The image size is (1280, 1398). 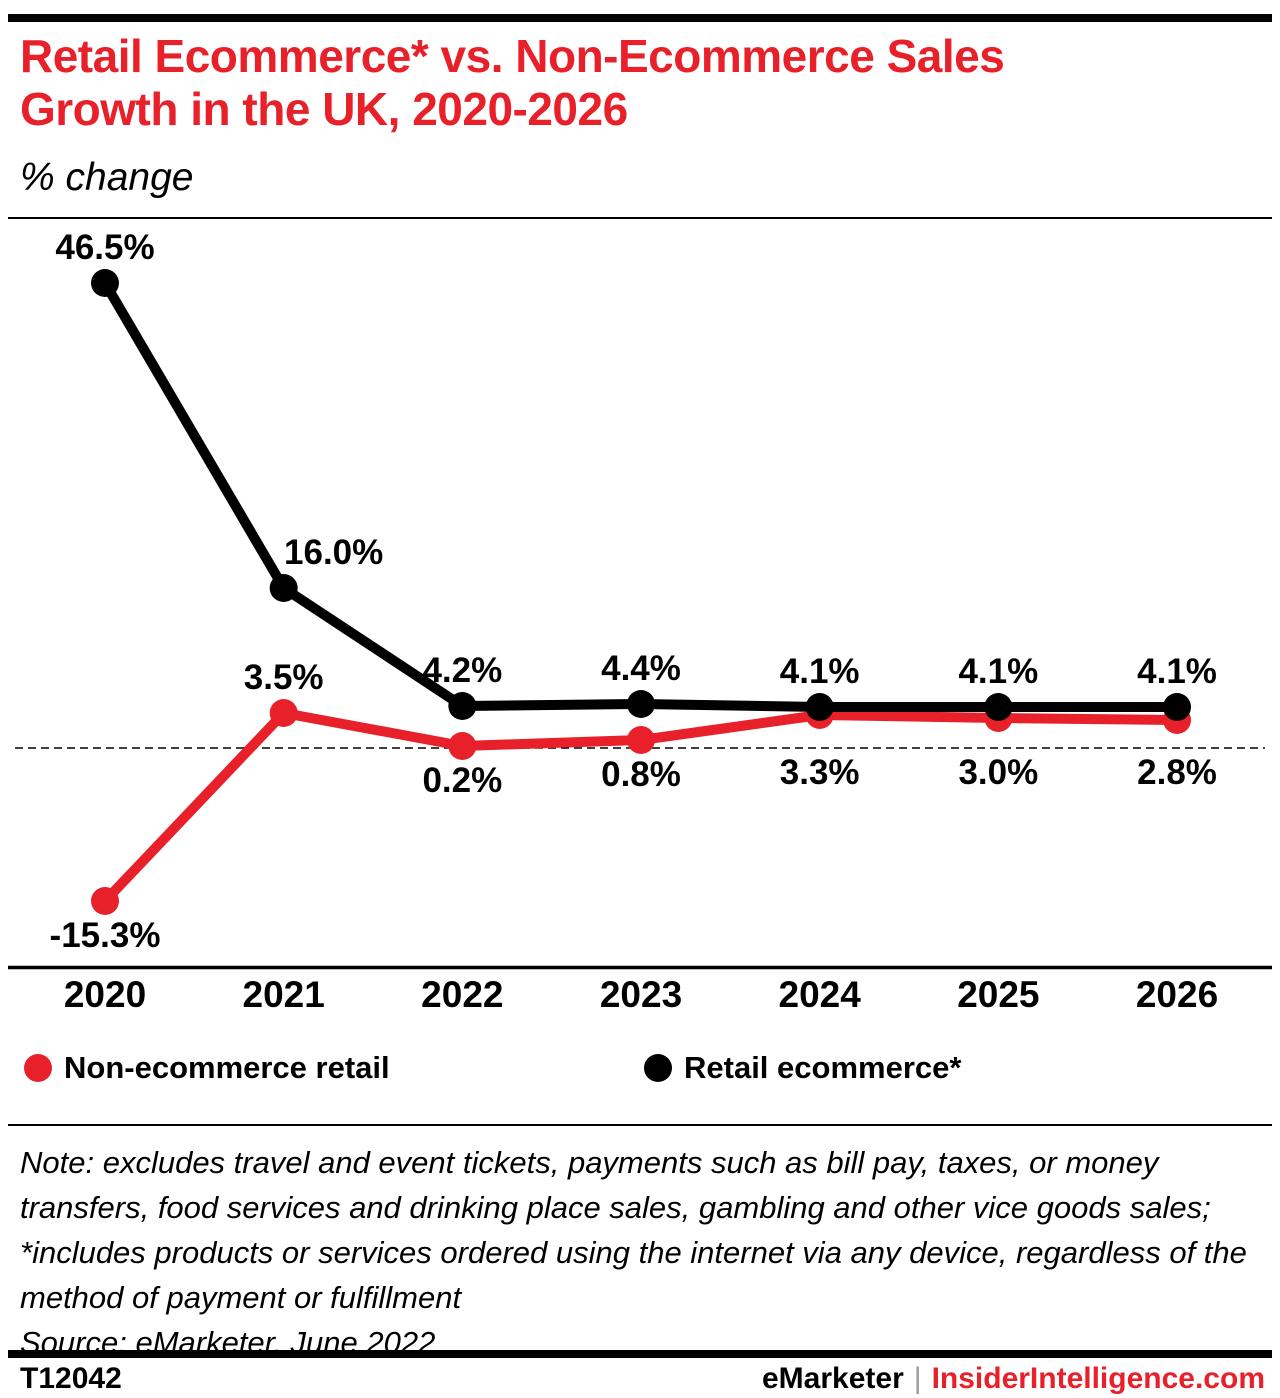 I want to click on footer-brand-group: eMarketer | InsiderIntelligence.com, so click(x=1013, y=1379).